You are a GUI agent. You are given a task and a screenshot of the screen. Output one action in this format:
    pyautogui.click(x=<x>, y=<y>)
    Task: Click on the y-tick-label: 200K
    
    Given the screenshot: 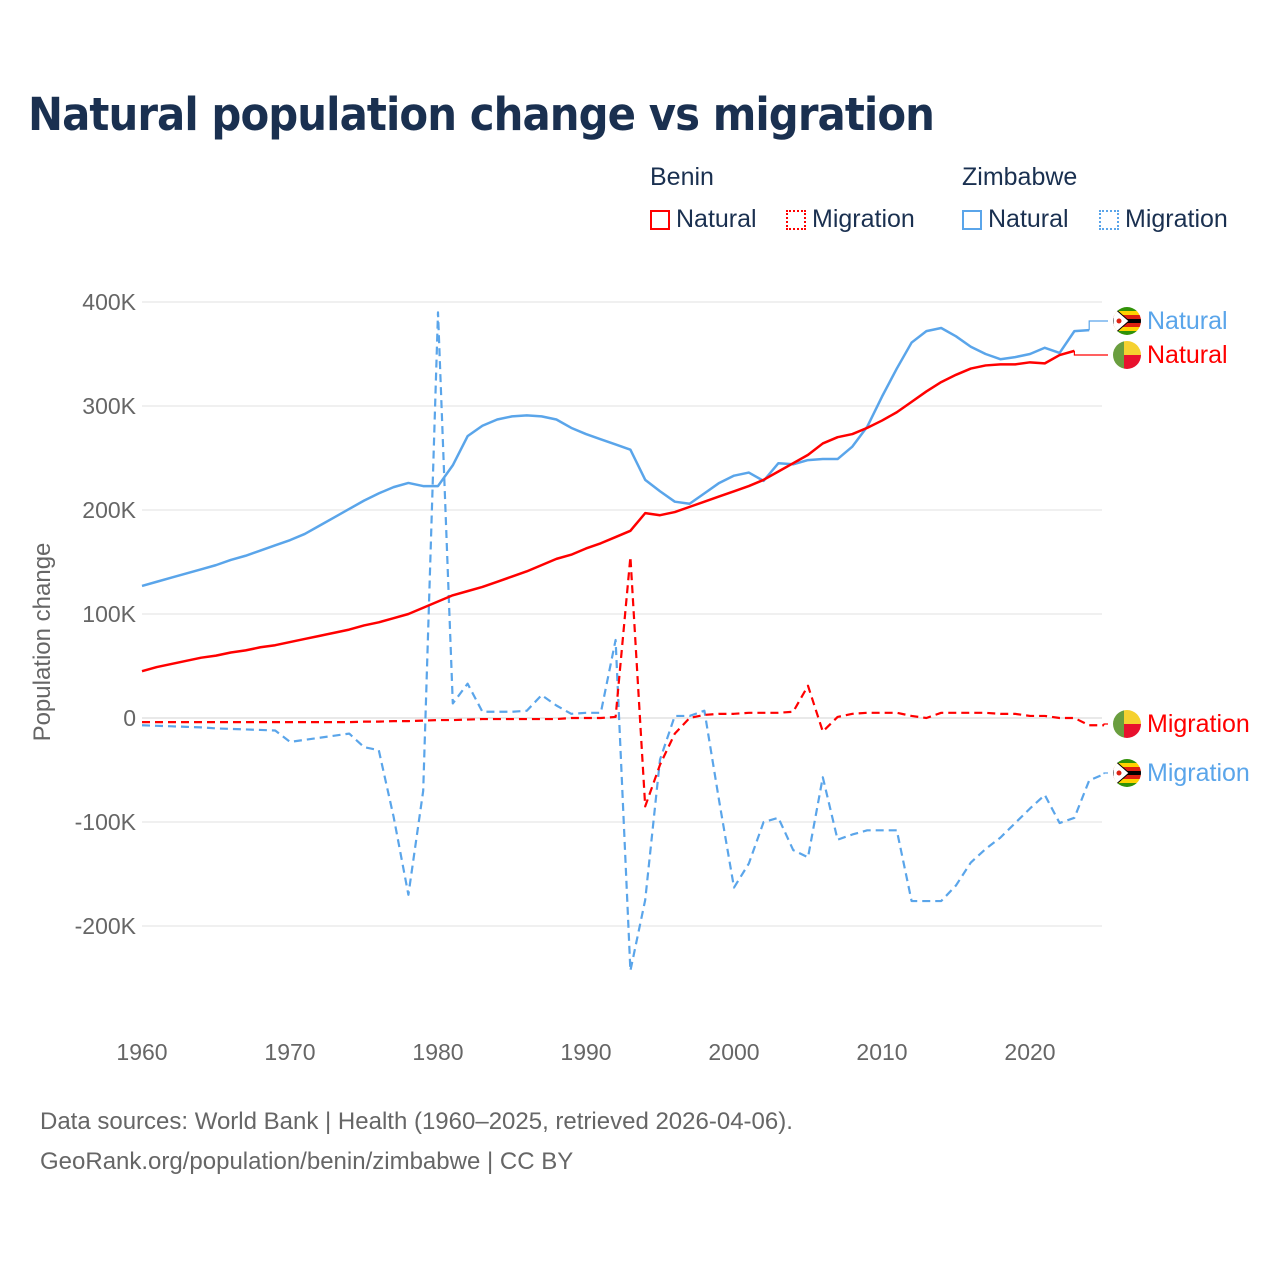 What is the action you would take?
    pyautogui.click(x=109, y=510)
    